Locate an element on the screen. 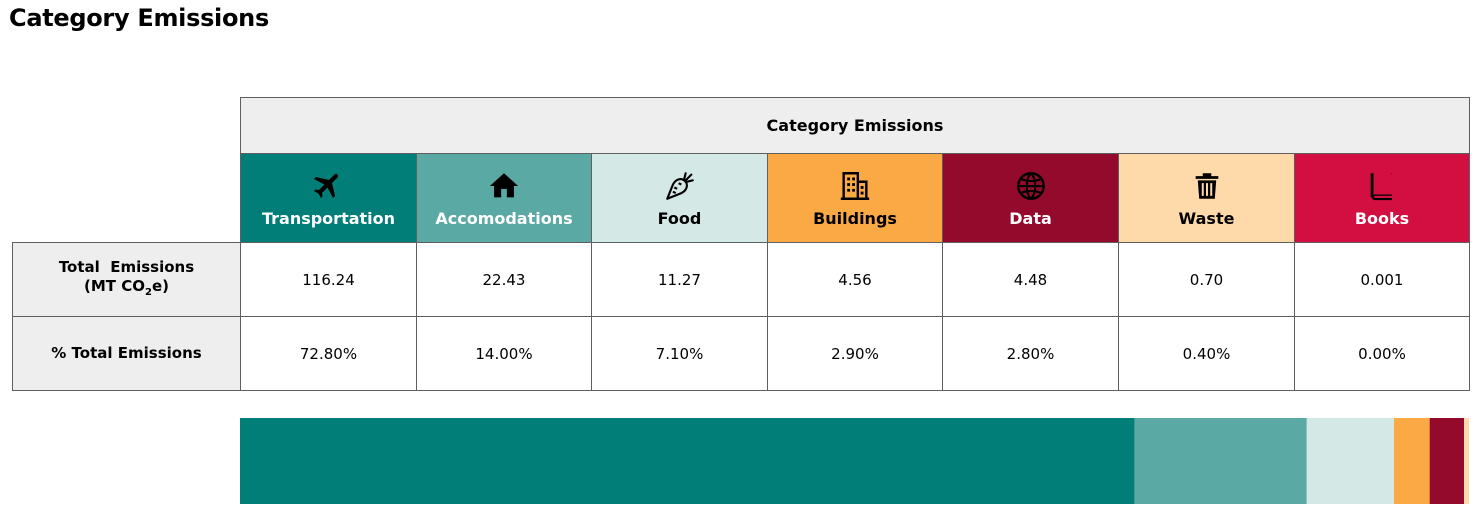  total-emissions-books: 0.001 is located at coordinates (1382, 279).